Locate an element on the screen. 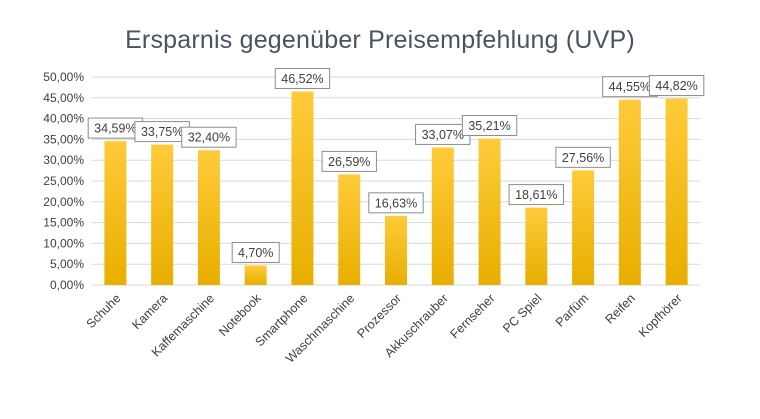  y-tick-label: 20,00% is located at coordinates (63, 202).